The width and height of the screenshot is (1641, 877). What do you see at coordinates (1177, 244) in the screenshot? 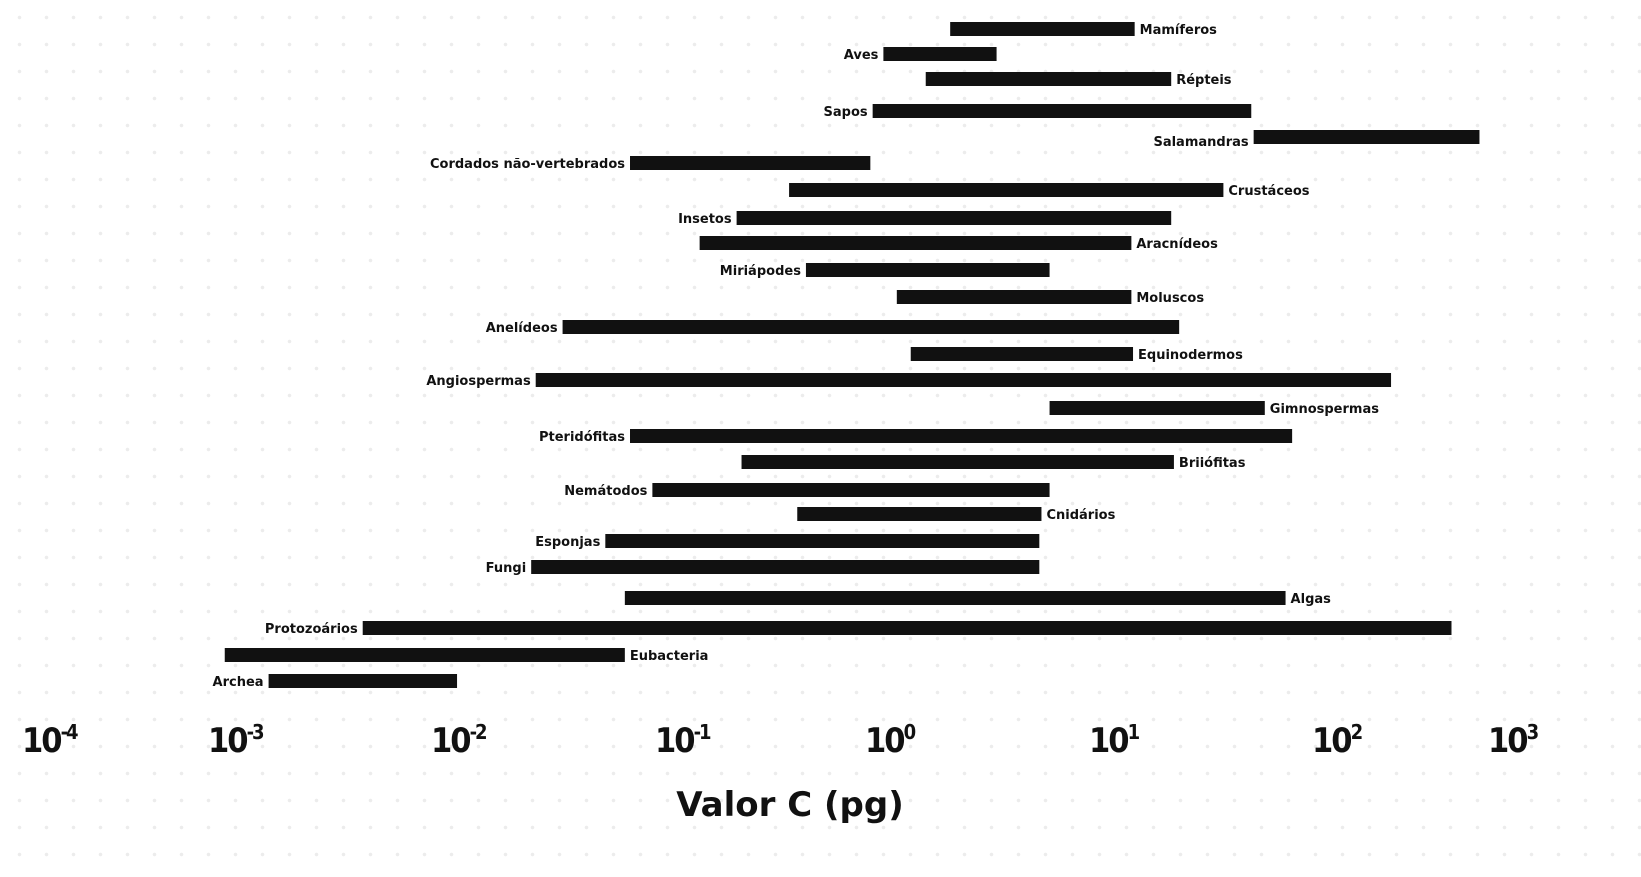
I see `bar-label: Aracnídeos` at bounding box center [1177, 244].